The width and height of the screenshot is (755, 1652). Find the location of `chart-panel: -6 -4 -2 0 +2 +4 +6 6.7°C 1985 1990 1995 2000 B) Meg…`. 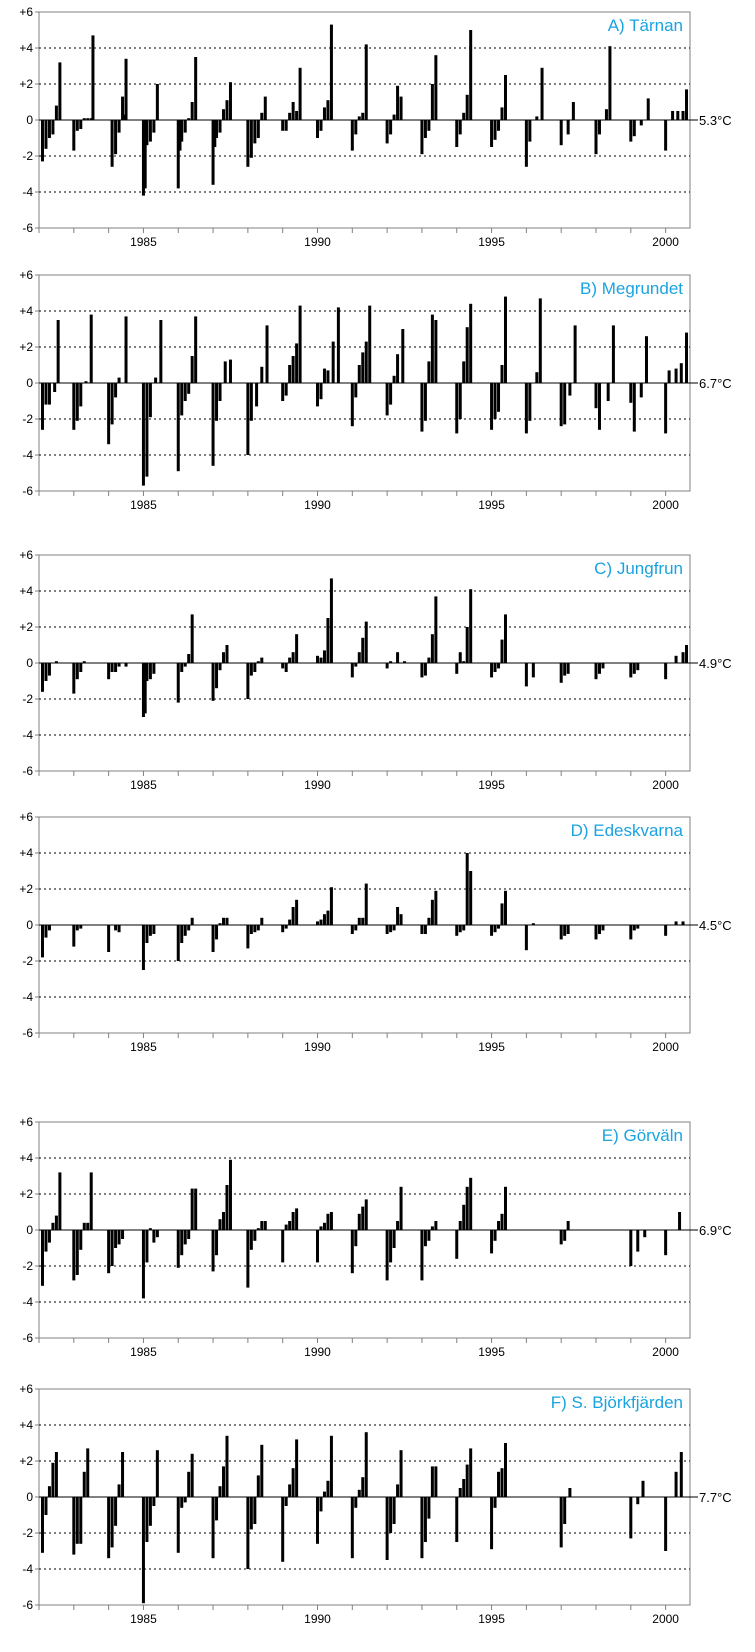

chart-panel: -6 -4 -2 0 +2 +4 +6 6.7°C 1985 1990 1995 2000 B) Meg… is located at coordinates (375, 390).